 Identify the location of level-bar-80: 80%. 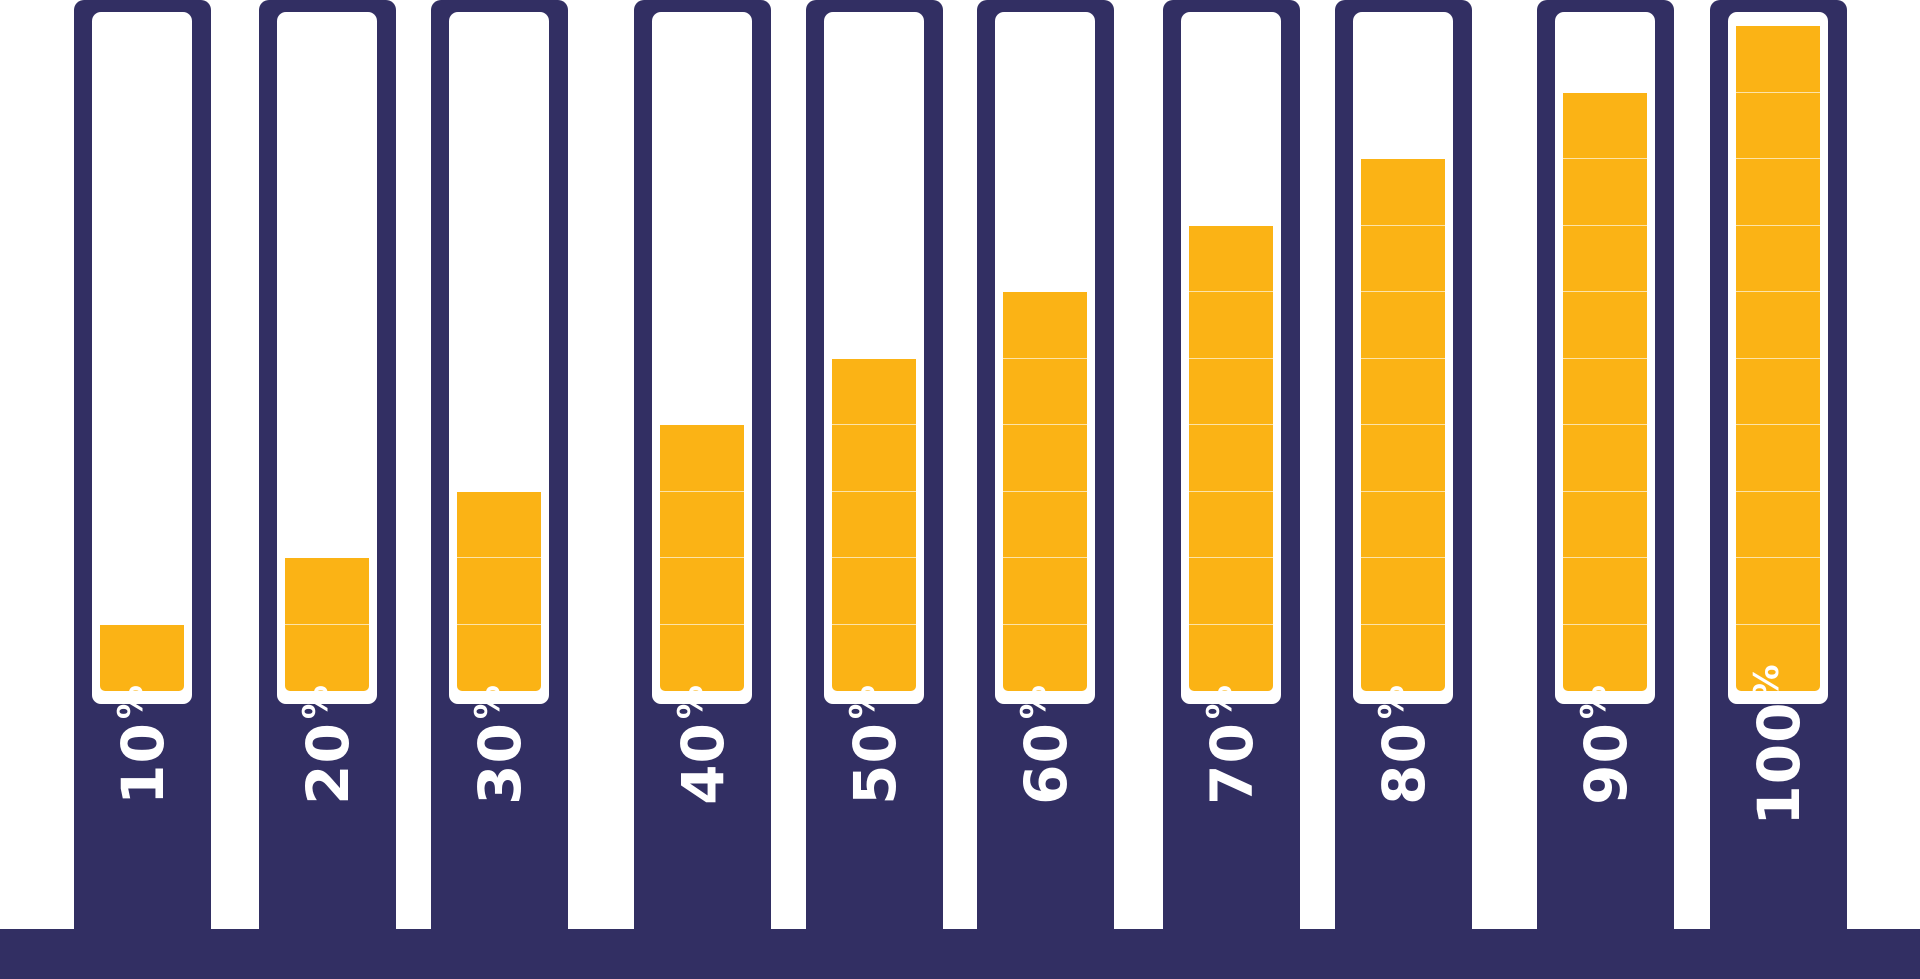
(1403, 465).